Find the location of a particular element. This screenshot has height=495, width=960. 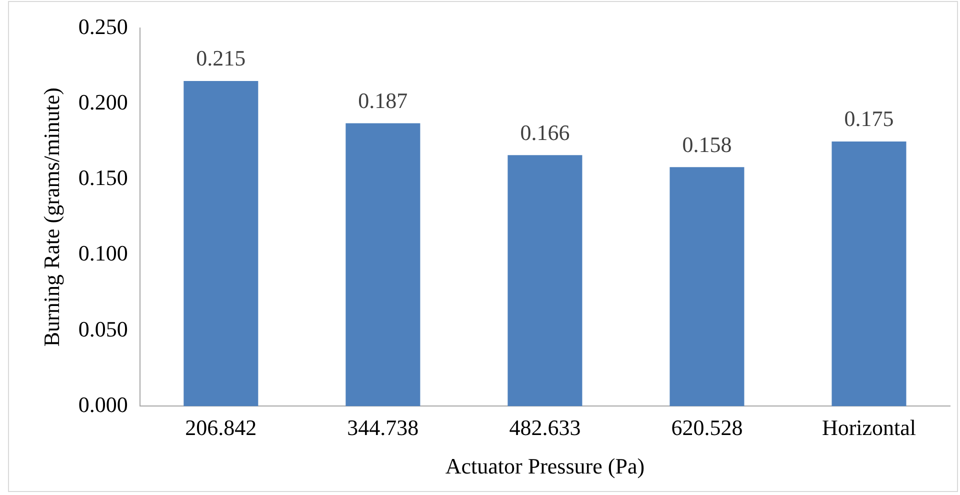

data-label: 0.166 is located at coordinates (545, 132).